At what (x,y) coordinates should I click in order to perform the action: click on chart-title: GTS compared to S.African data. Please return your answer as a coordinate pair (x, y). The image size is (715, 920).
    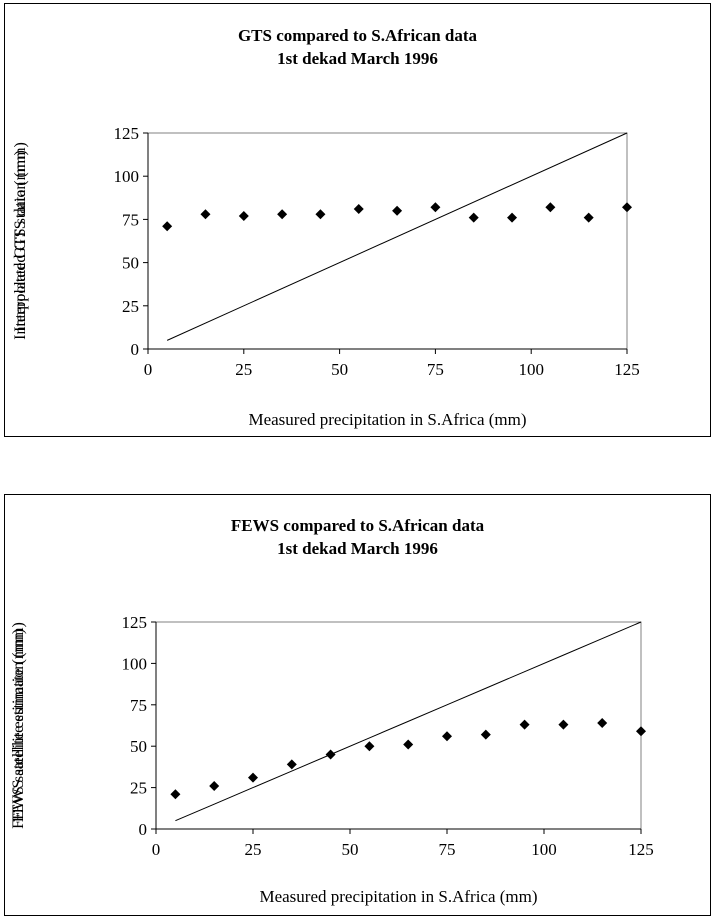
    Looking at the image, I should click on (357, 35).